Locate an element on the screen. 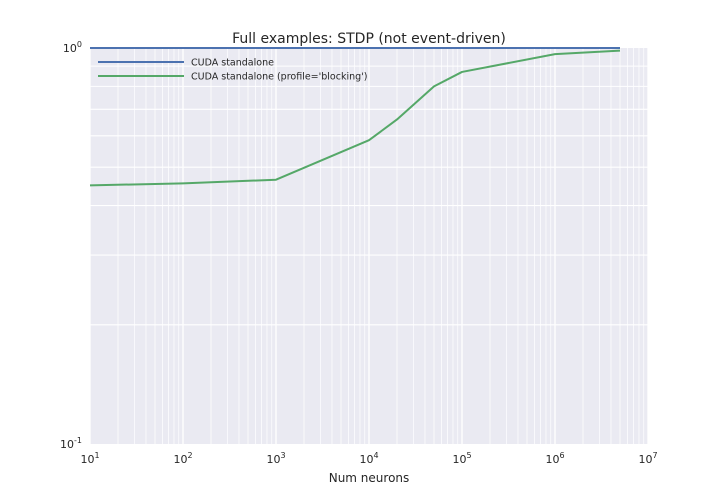 This screenshot has width=720, height=495. x-tick-labels: 10¹ 10² 10³ 10⁴ 10⁵ 10⁶ 10⁷ is located at coordinates (368, 458).